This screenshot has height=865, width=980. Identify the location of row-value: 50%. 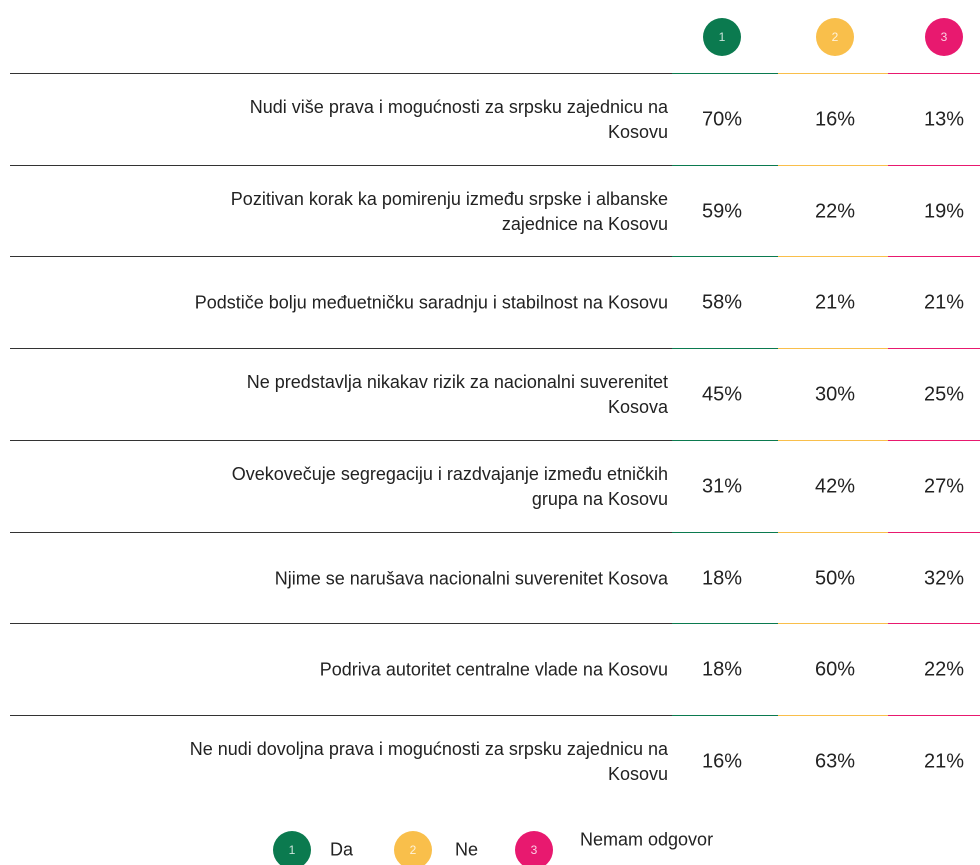
(835, 578).